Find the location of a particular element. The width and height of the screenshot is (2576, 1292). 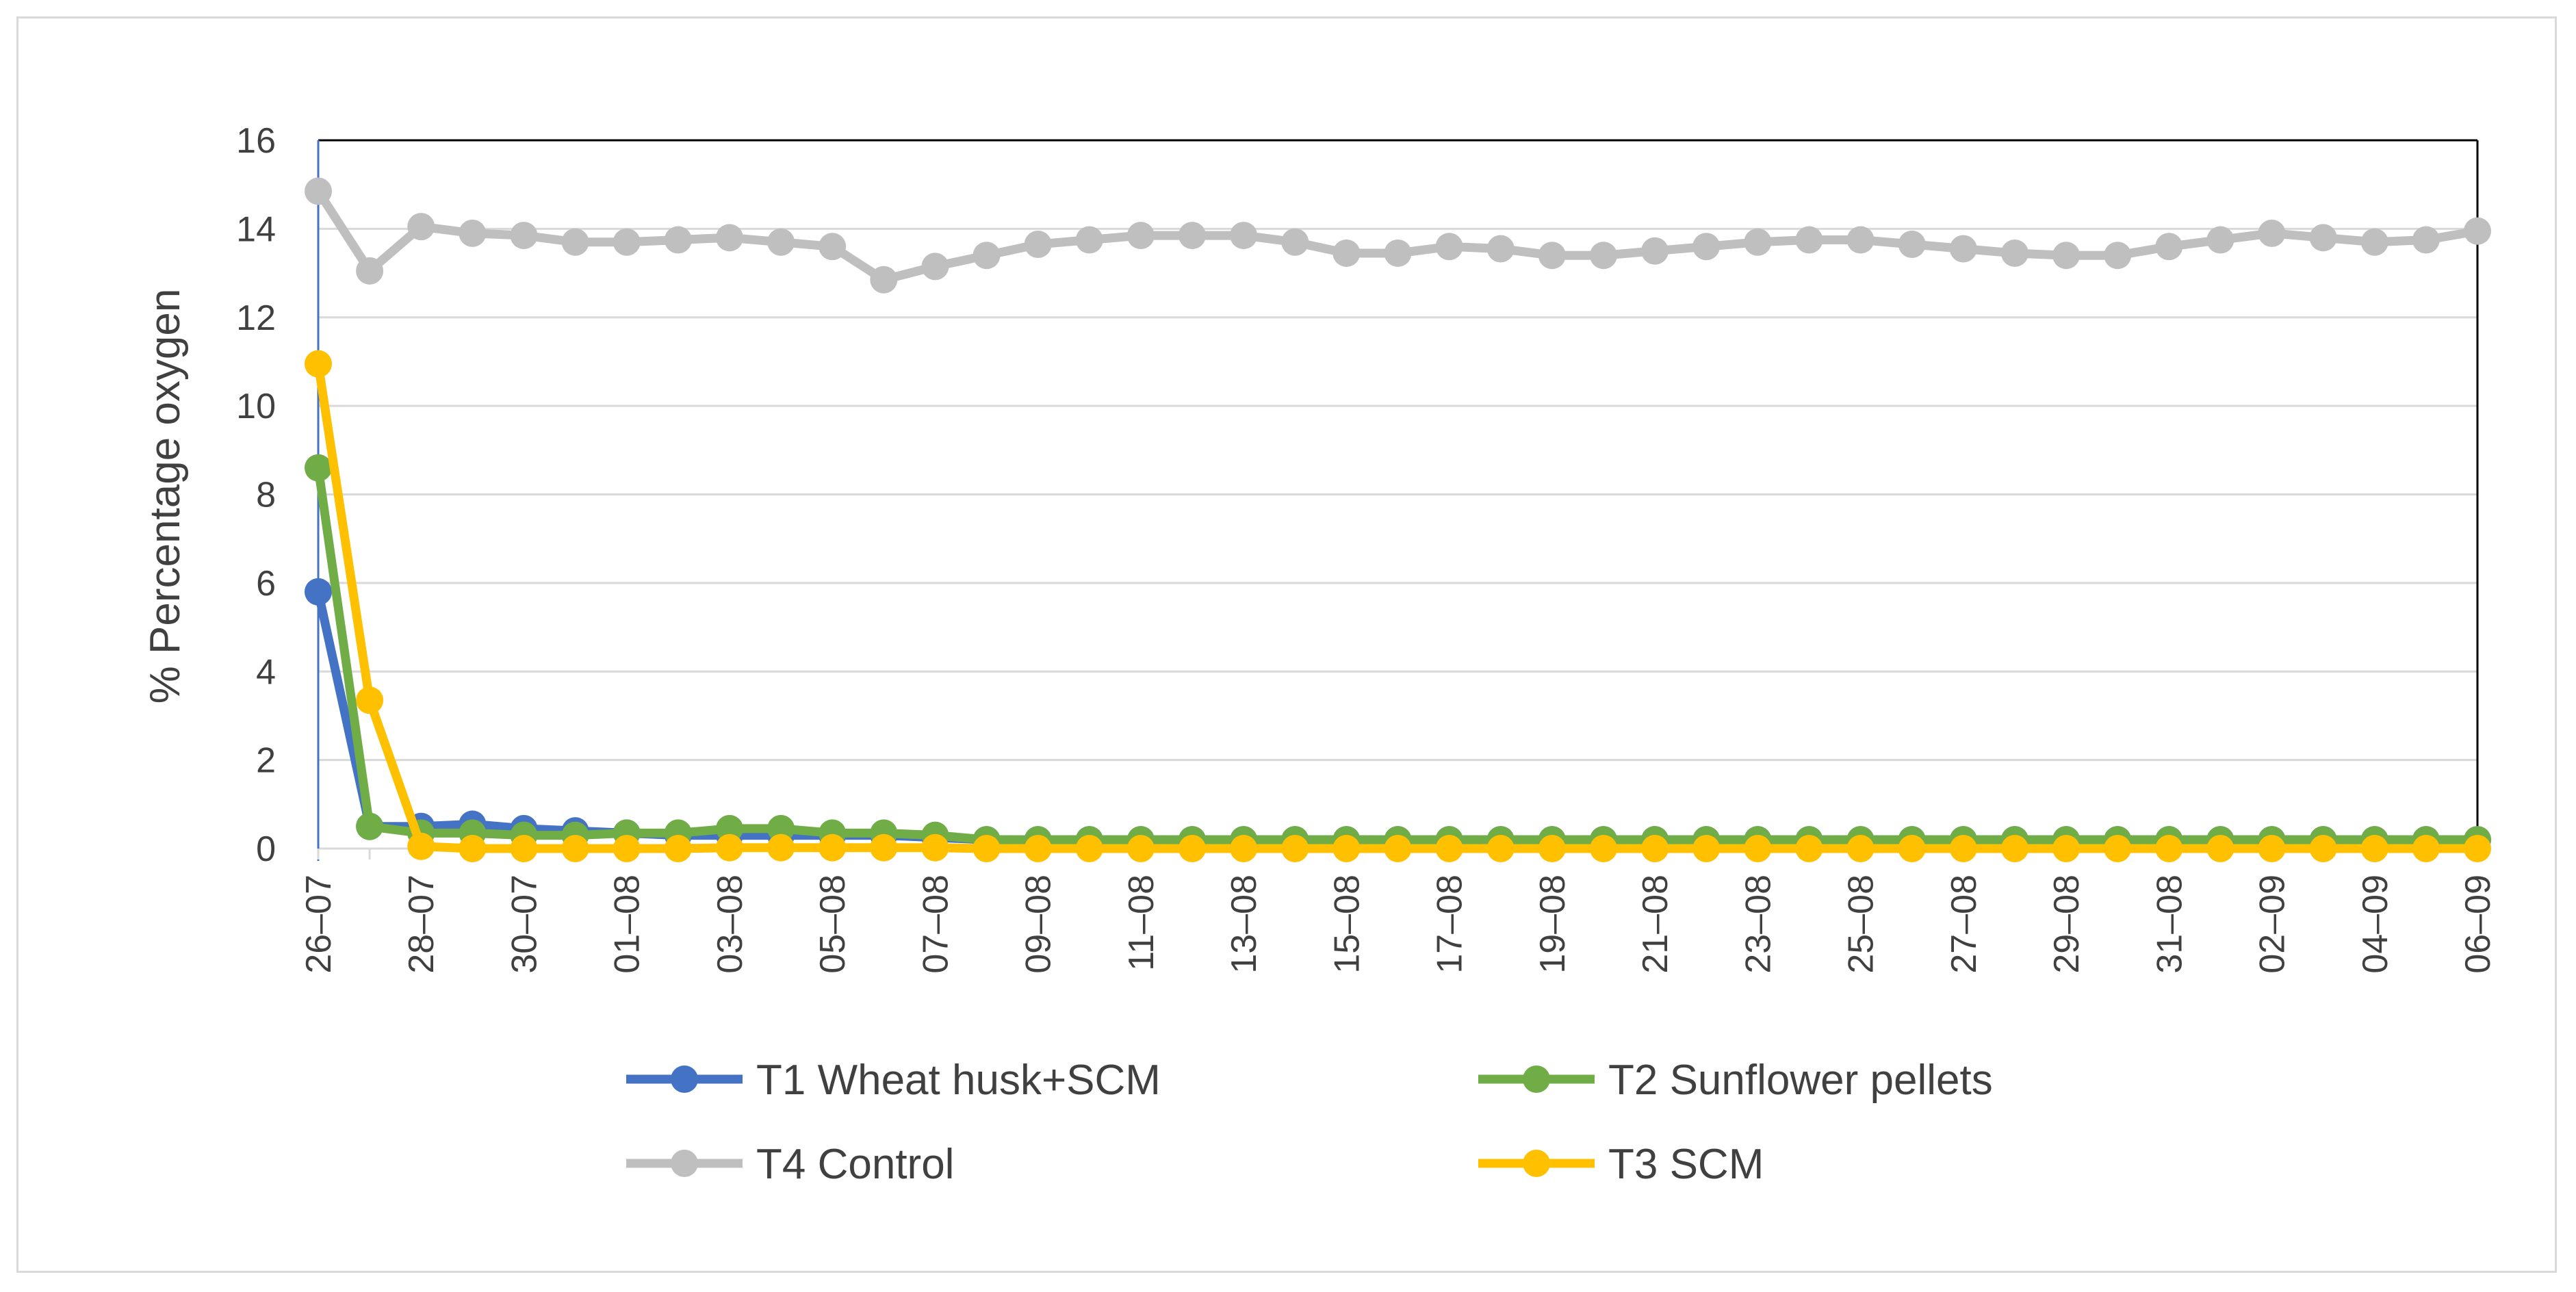

x-tick-label-30–07: 30–07 is located at coordinates (524, 924).